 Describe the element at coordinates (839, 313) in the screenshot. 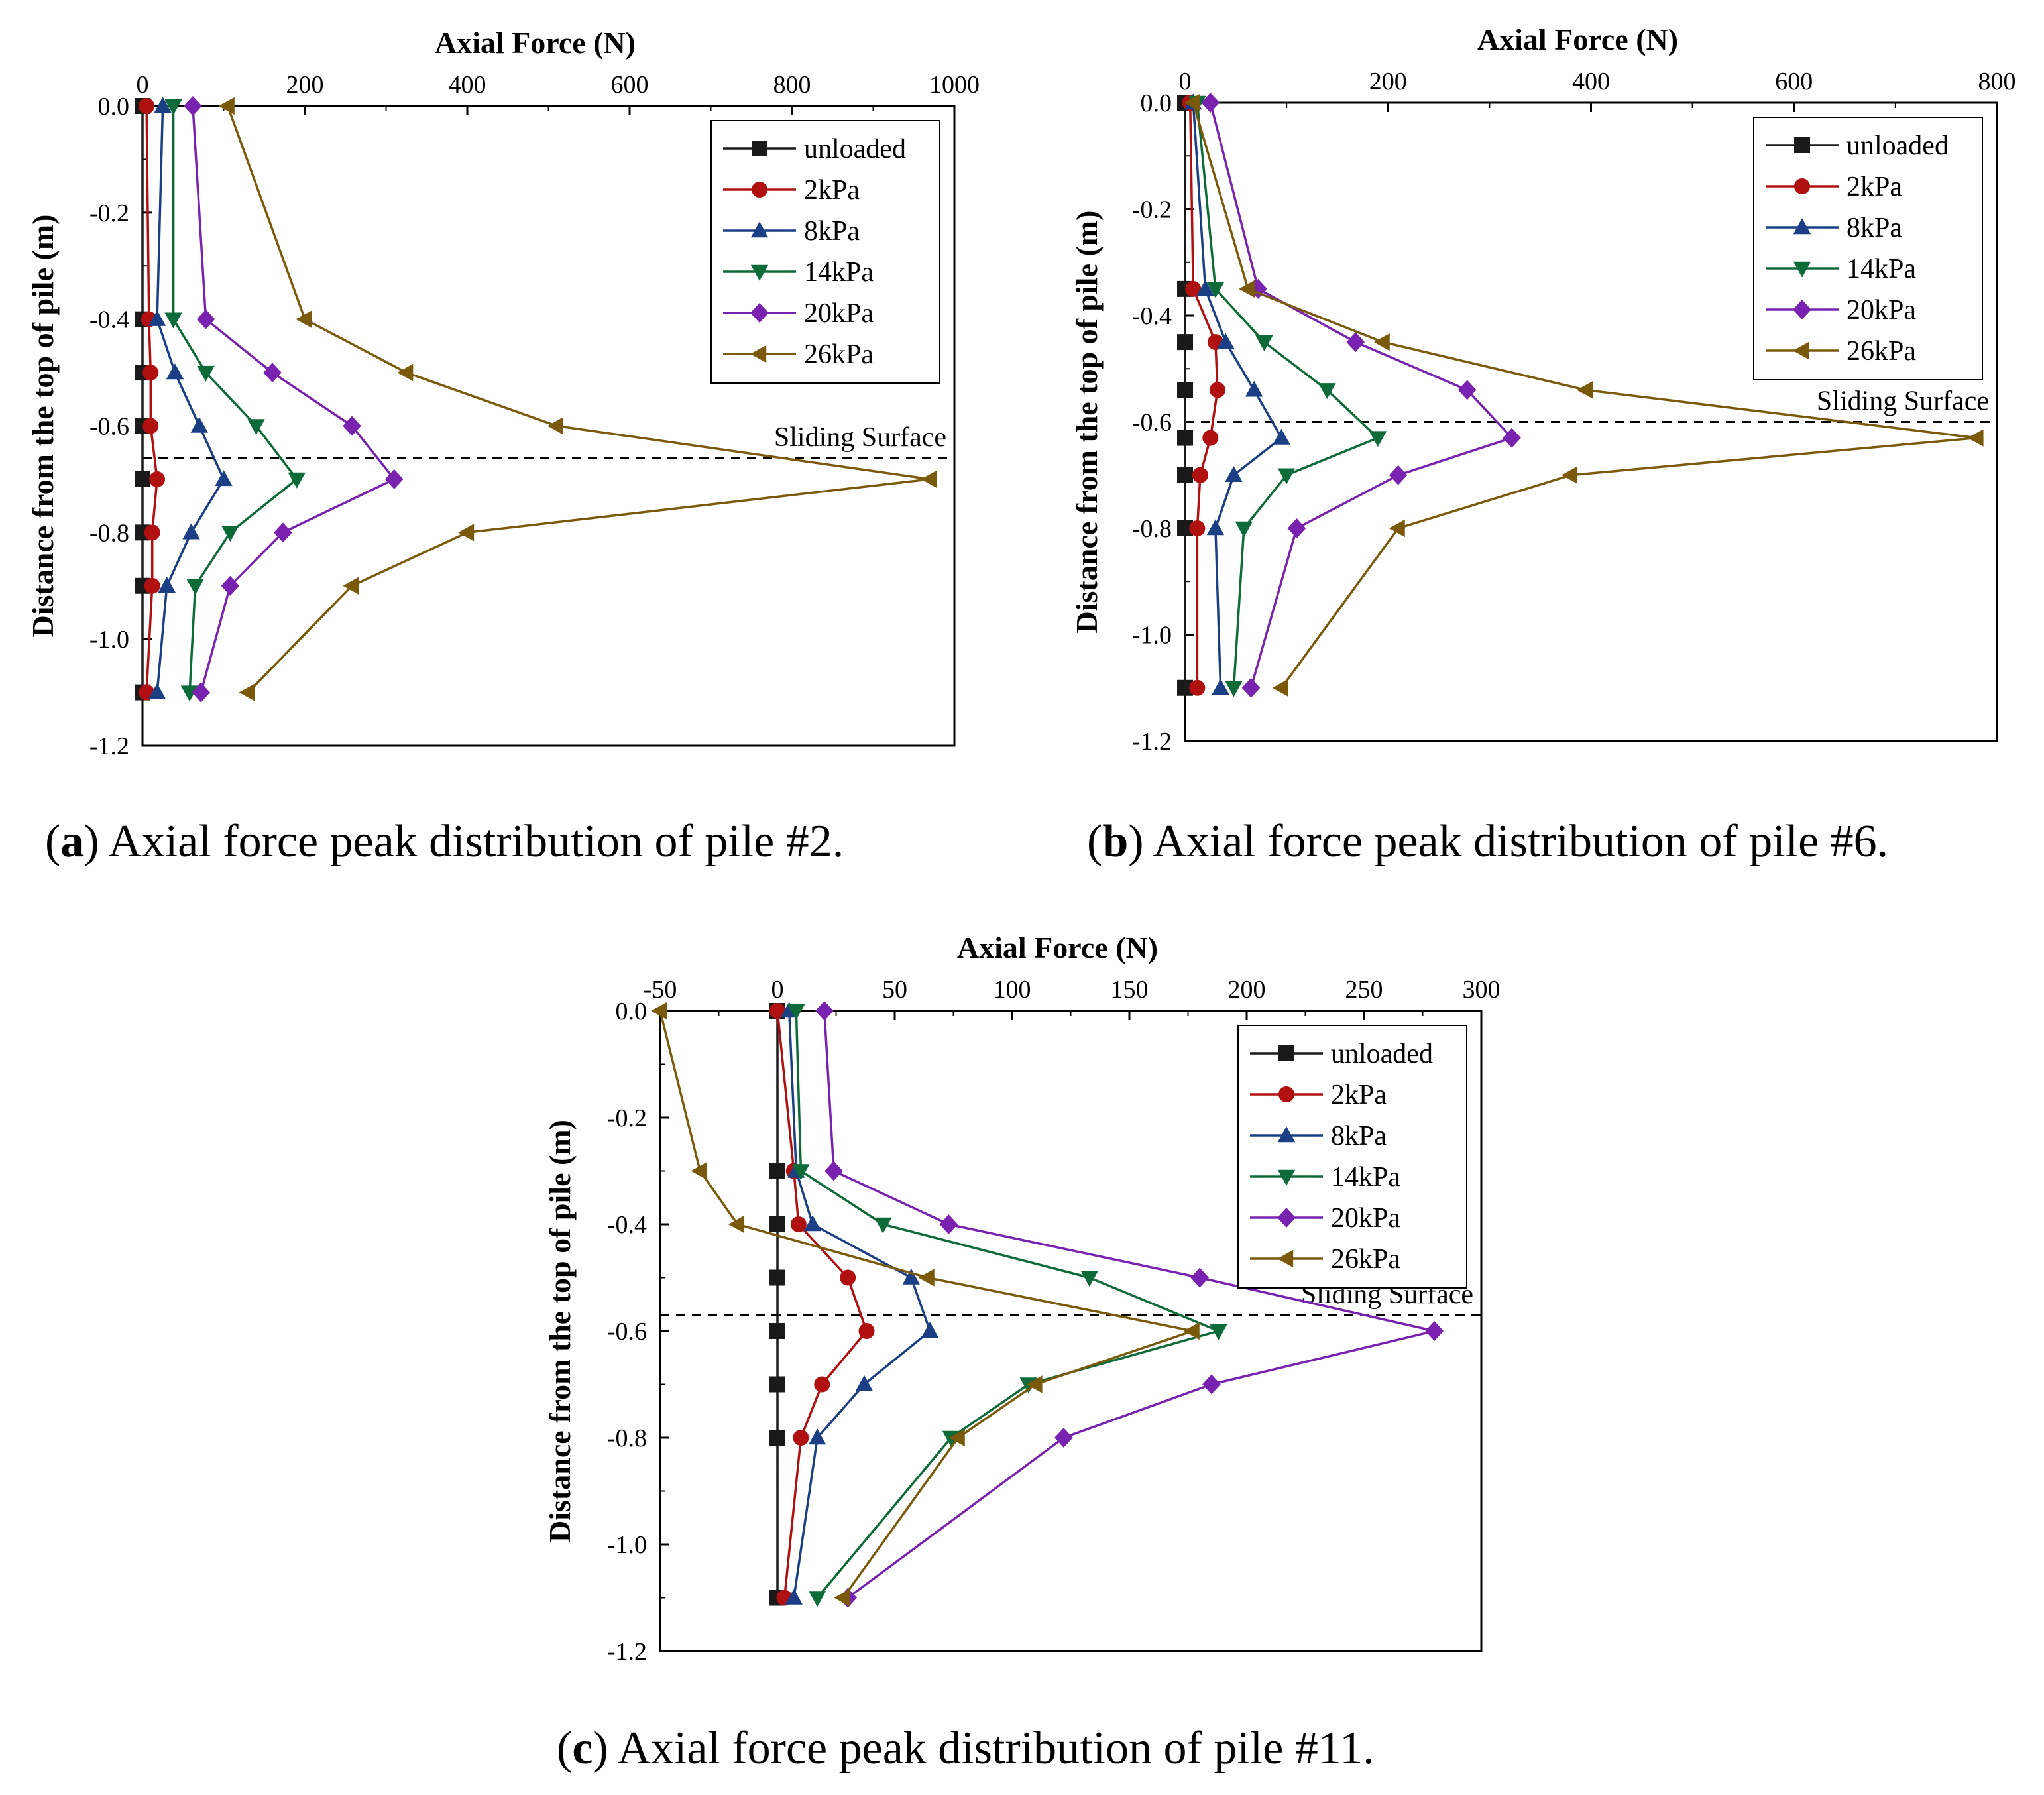

I see `chart-a-legend-label-20kPa: 20kPa` at that location.